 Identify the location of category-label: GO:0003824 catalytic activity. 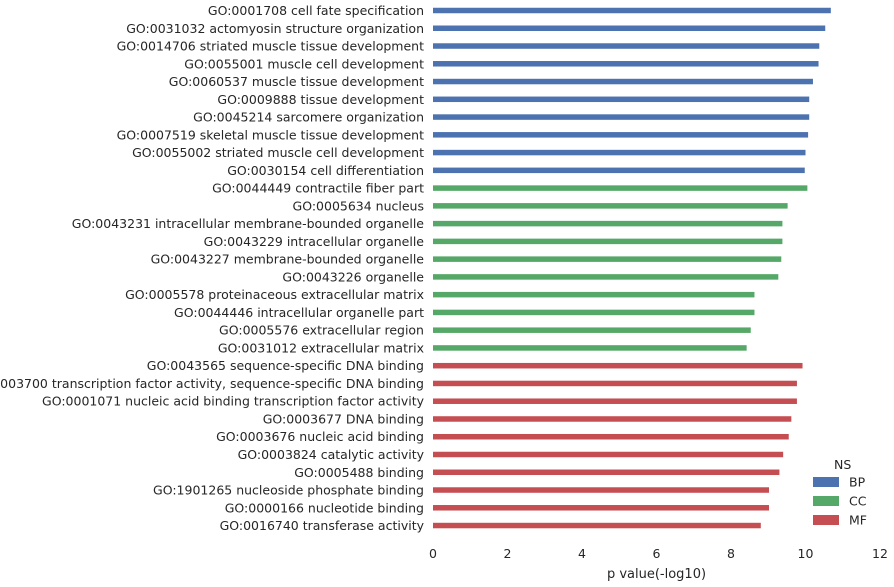
(331, 454).